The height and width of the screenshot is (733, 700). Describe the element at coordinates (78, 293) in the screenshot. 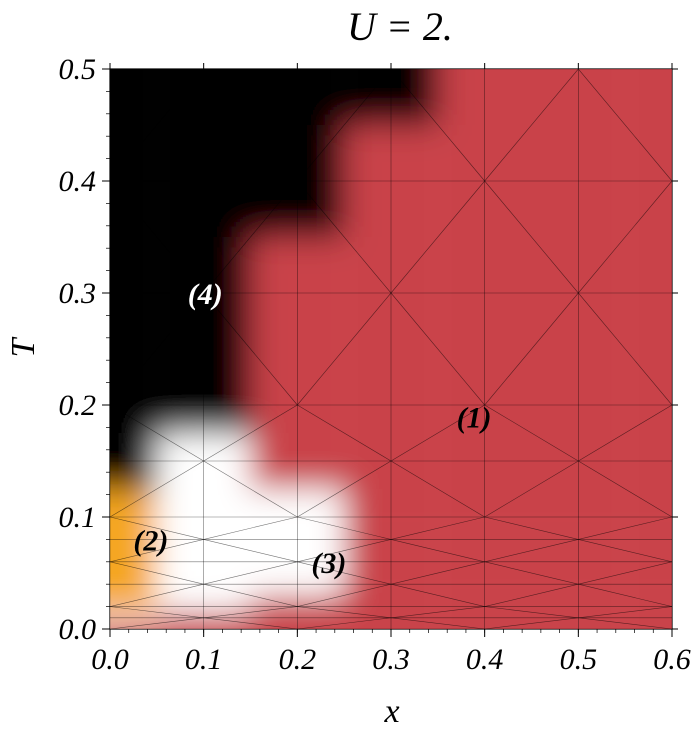

I see `y-tick-label: 0.3` at that location.